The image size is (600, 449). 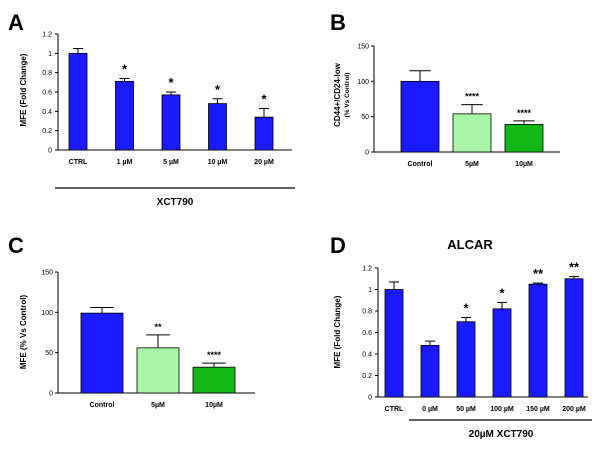 I want to click on chart-title: ALCAR, so click(x=470, y=244).